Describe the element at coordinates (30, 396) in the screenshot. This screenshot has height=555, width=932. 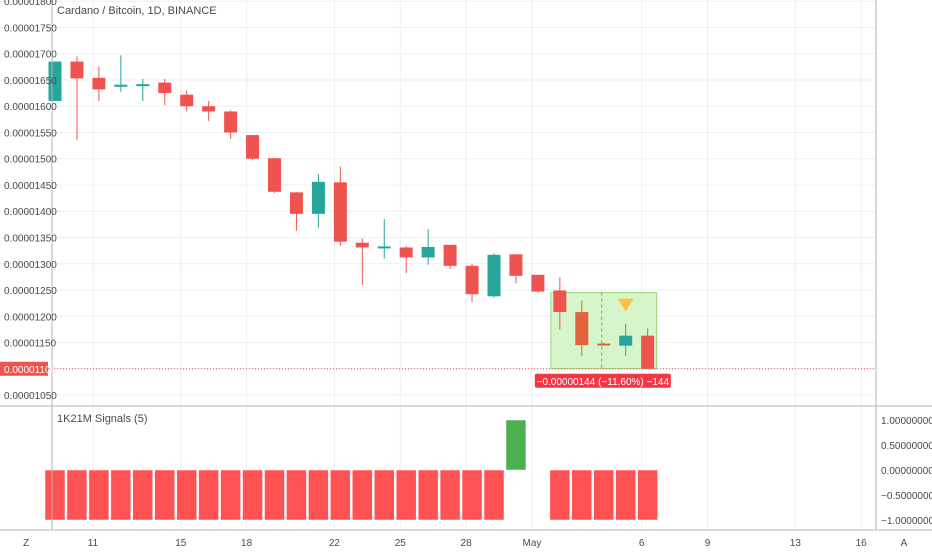
I see `price-tick-label: 0.00001050` at that location.